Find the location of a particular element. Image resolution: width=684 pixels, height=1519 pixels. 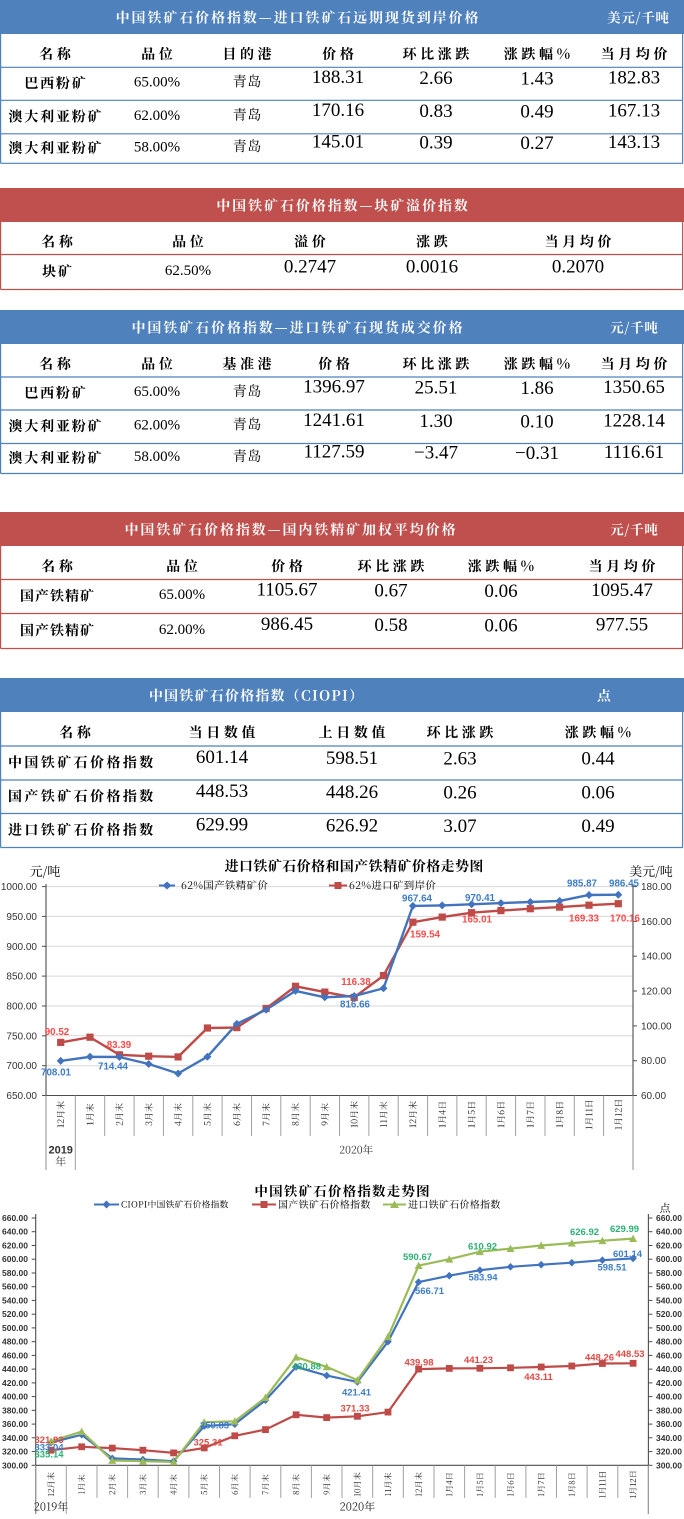

svg-text: 448.26 is located at coordinates (599, 1358).